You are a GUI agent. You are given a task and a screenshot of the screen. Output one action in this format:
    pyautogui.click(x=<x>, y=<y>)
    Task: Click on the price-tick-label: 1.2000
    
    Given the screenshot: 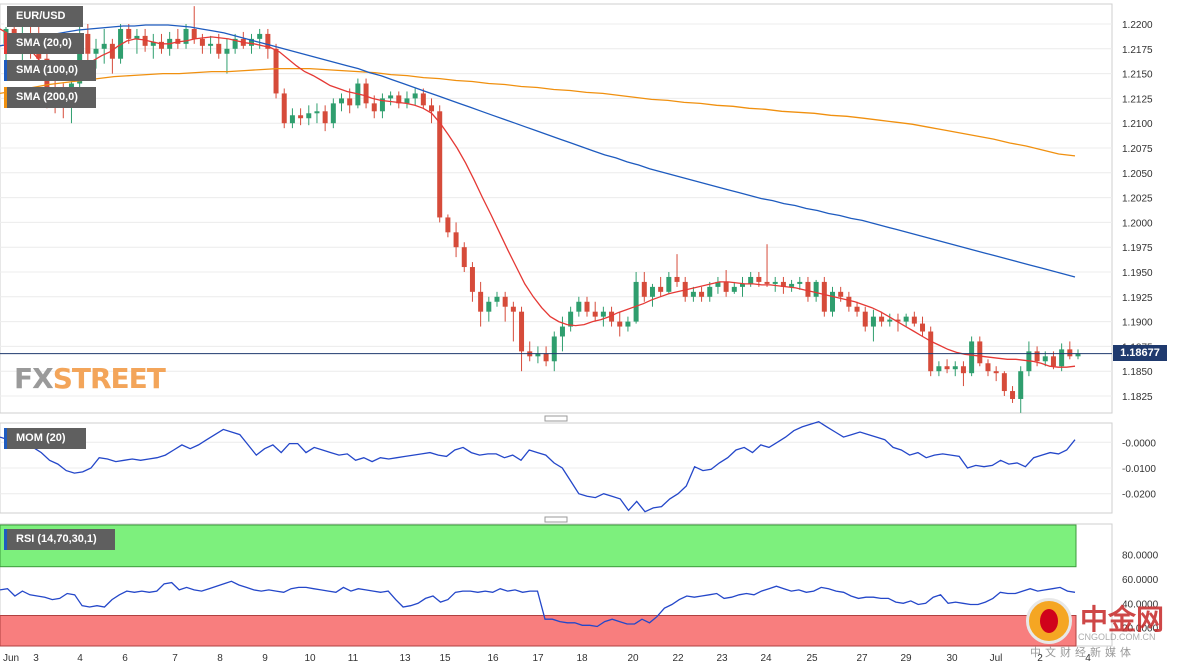 What is the action you would take?
    pyautogui.click(x=1137, y=223)
    